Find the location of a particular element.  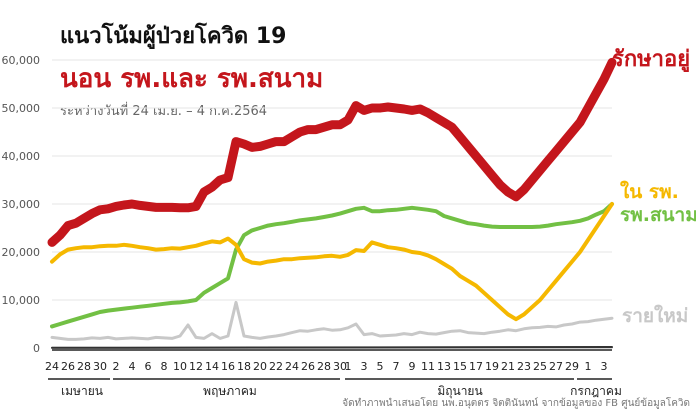

y-tick-label: 0 is located at coordinates (36, 348).